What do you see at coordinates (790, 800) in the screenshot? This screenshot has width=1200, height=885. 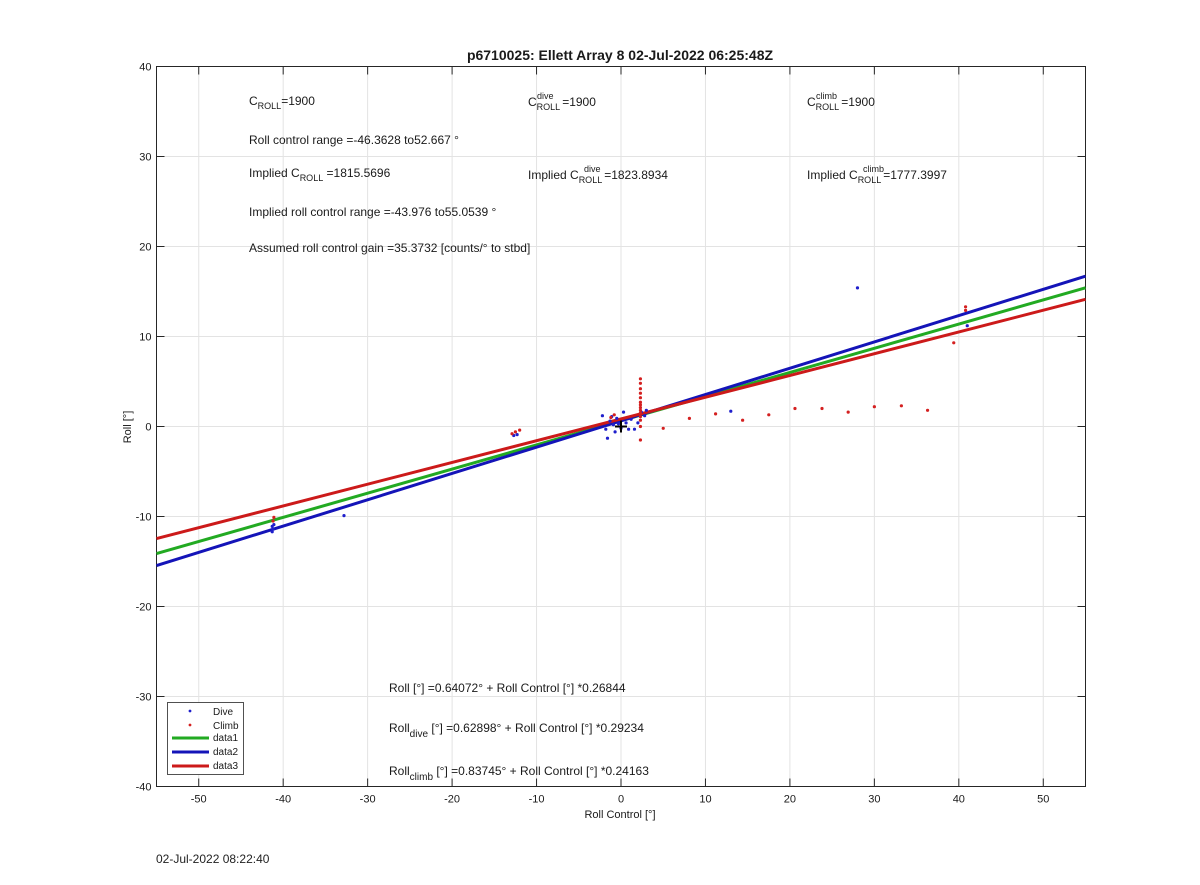 I see `x-tick-label: 20` at bounding box center [790, 800].